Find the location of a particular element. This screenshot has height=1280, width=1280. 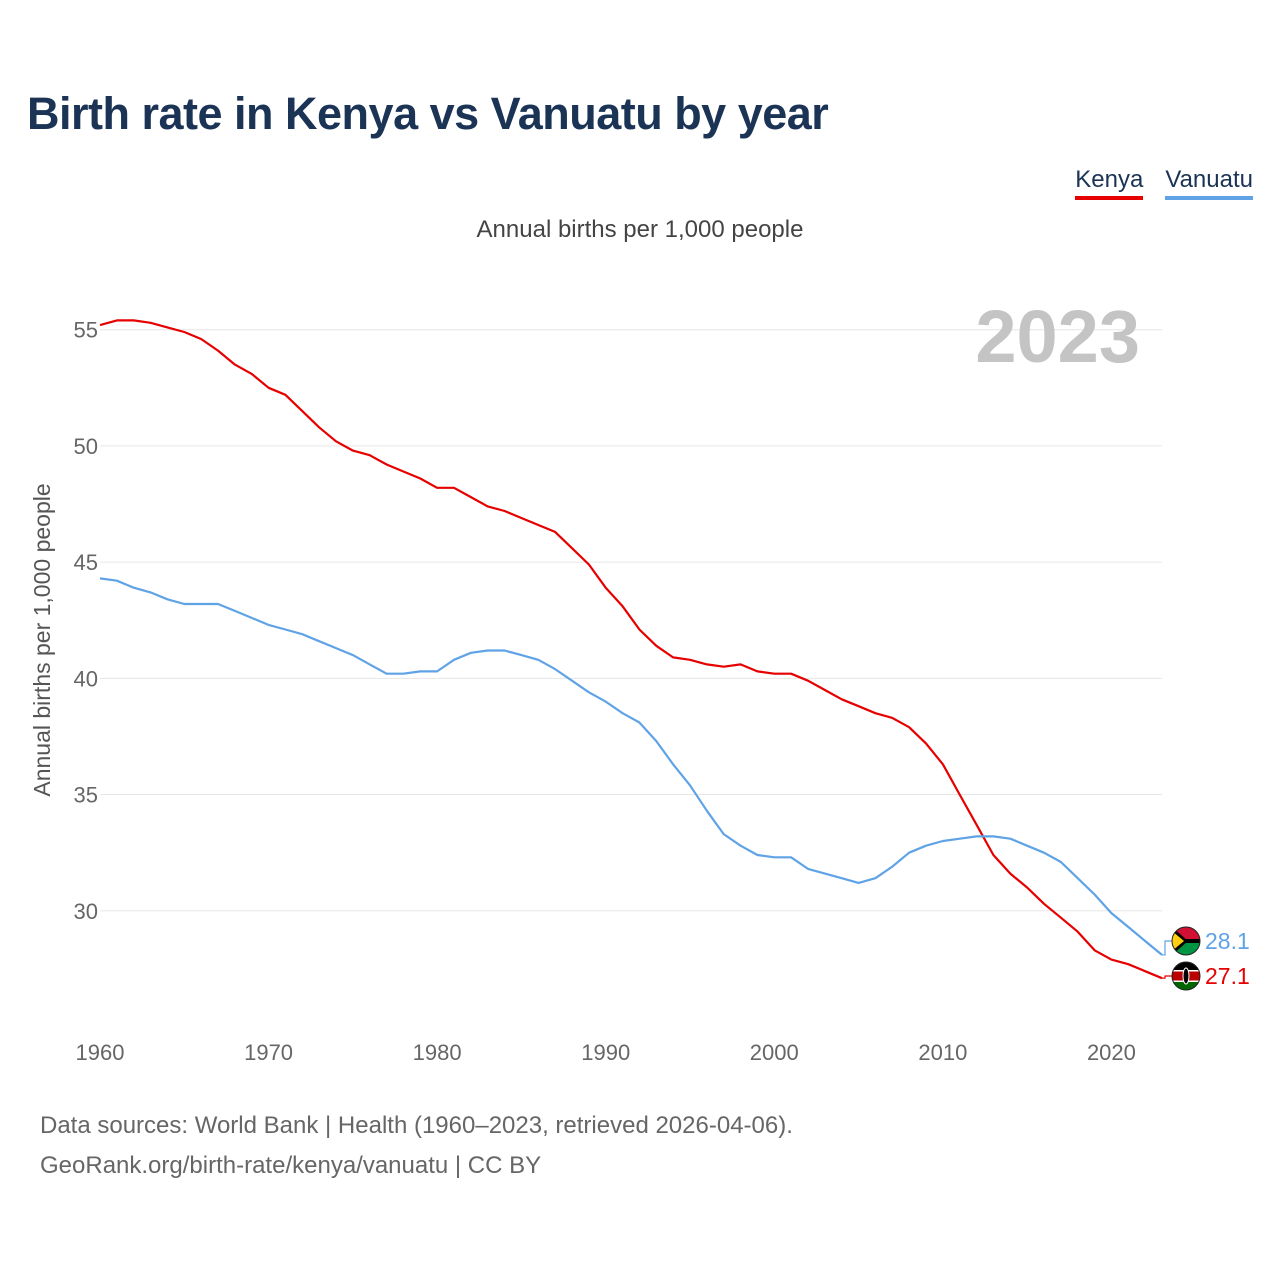

y-axis-title: Annual births per 1,000 people is located at coordinates (42, 639).